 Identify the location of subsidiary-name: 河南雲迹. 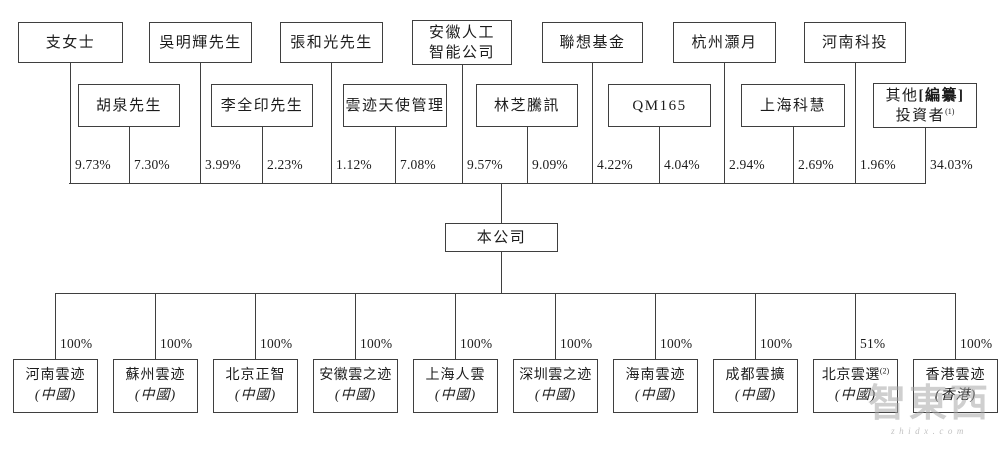
(55, 375).